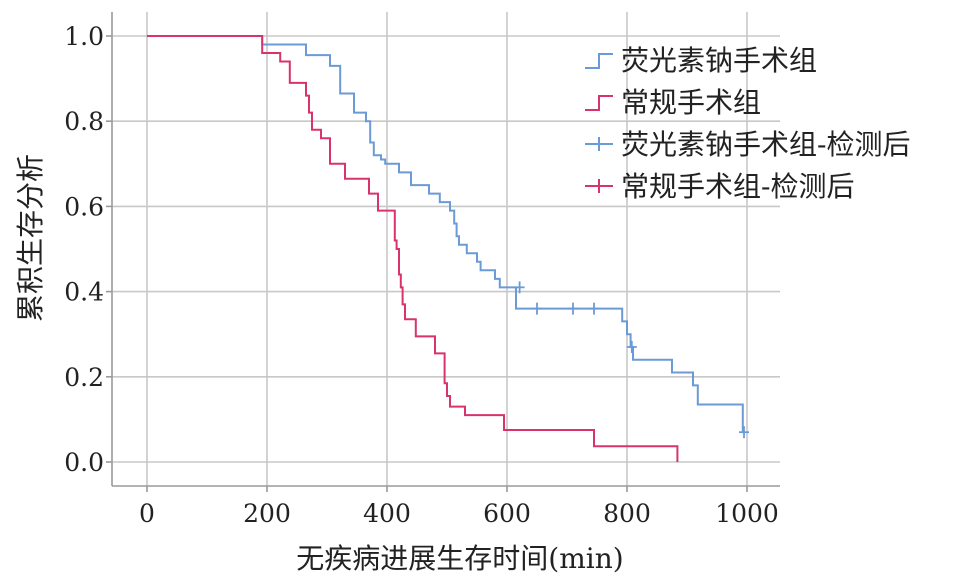 The height and width of the screenshot is (587, 973). Describe the element at coordinates (147, 513) in the screenshot. I see `x-tick-label: 0` at that location.